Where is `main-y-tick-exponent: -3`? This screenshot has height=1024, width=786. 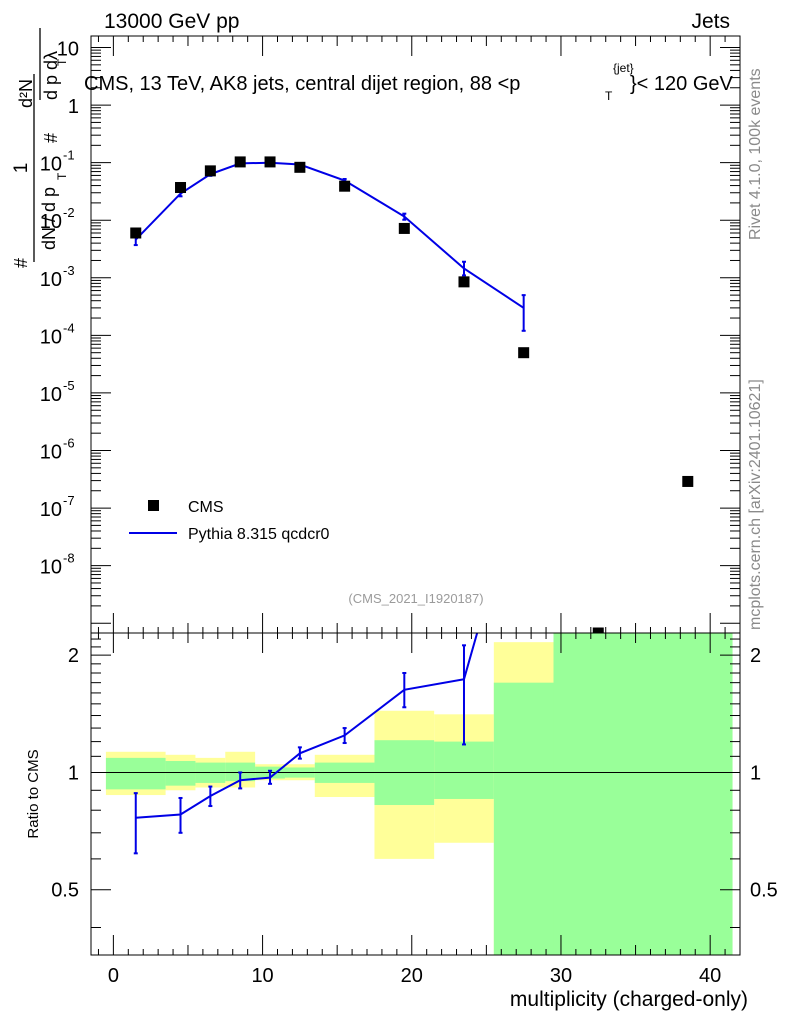
main-y-tick-exponent: -3 is located at coordinates (69, 270).